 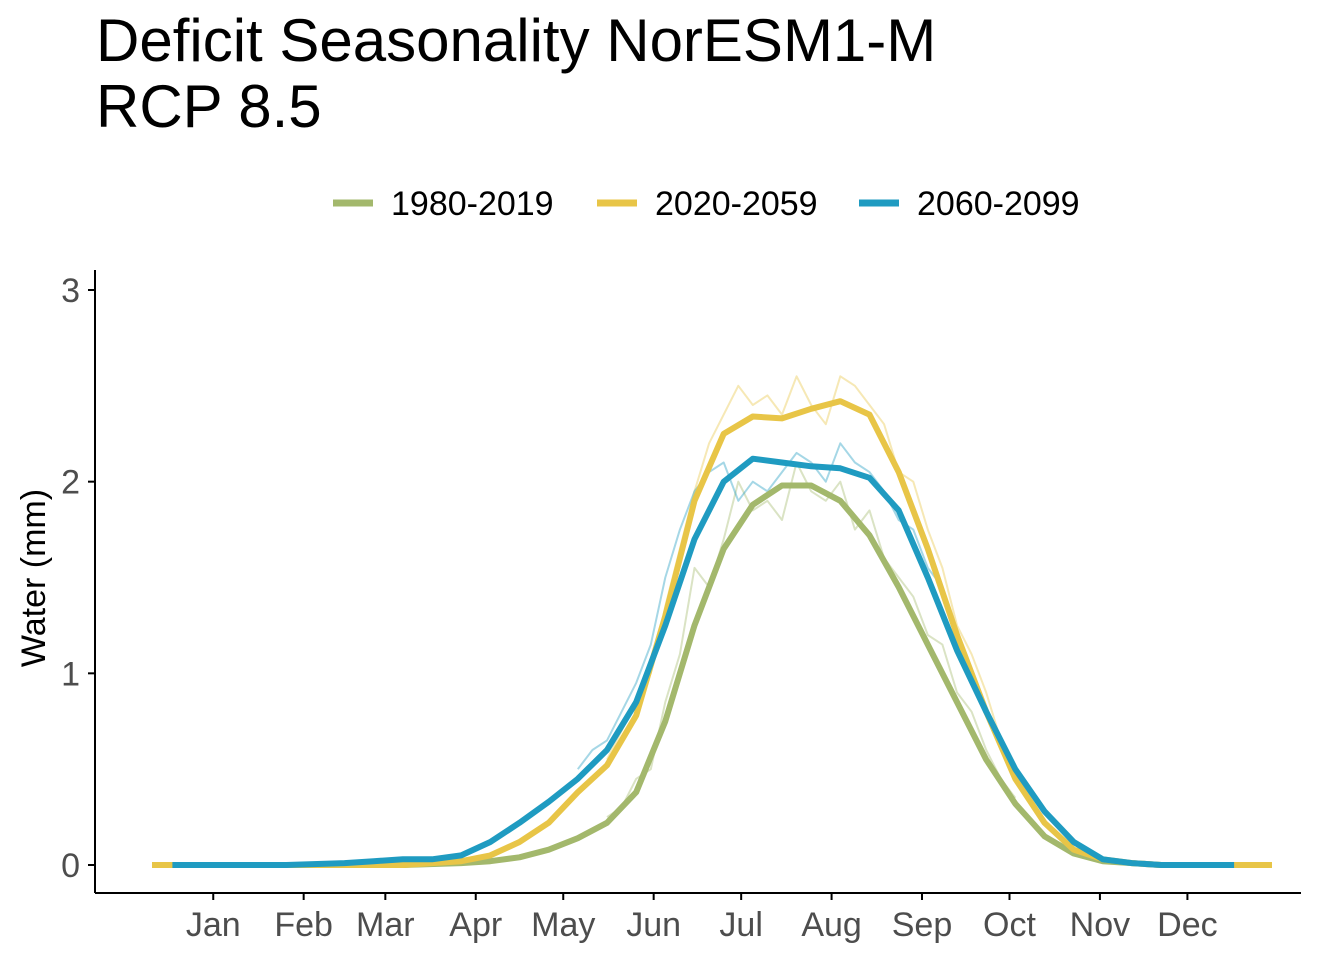 I want to click on x-tick-label: Feb, so click(x=303, y=925).